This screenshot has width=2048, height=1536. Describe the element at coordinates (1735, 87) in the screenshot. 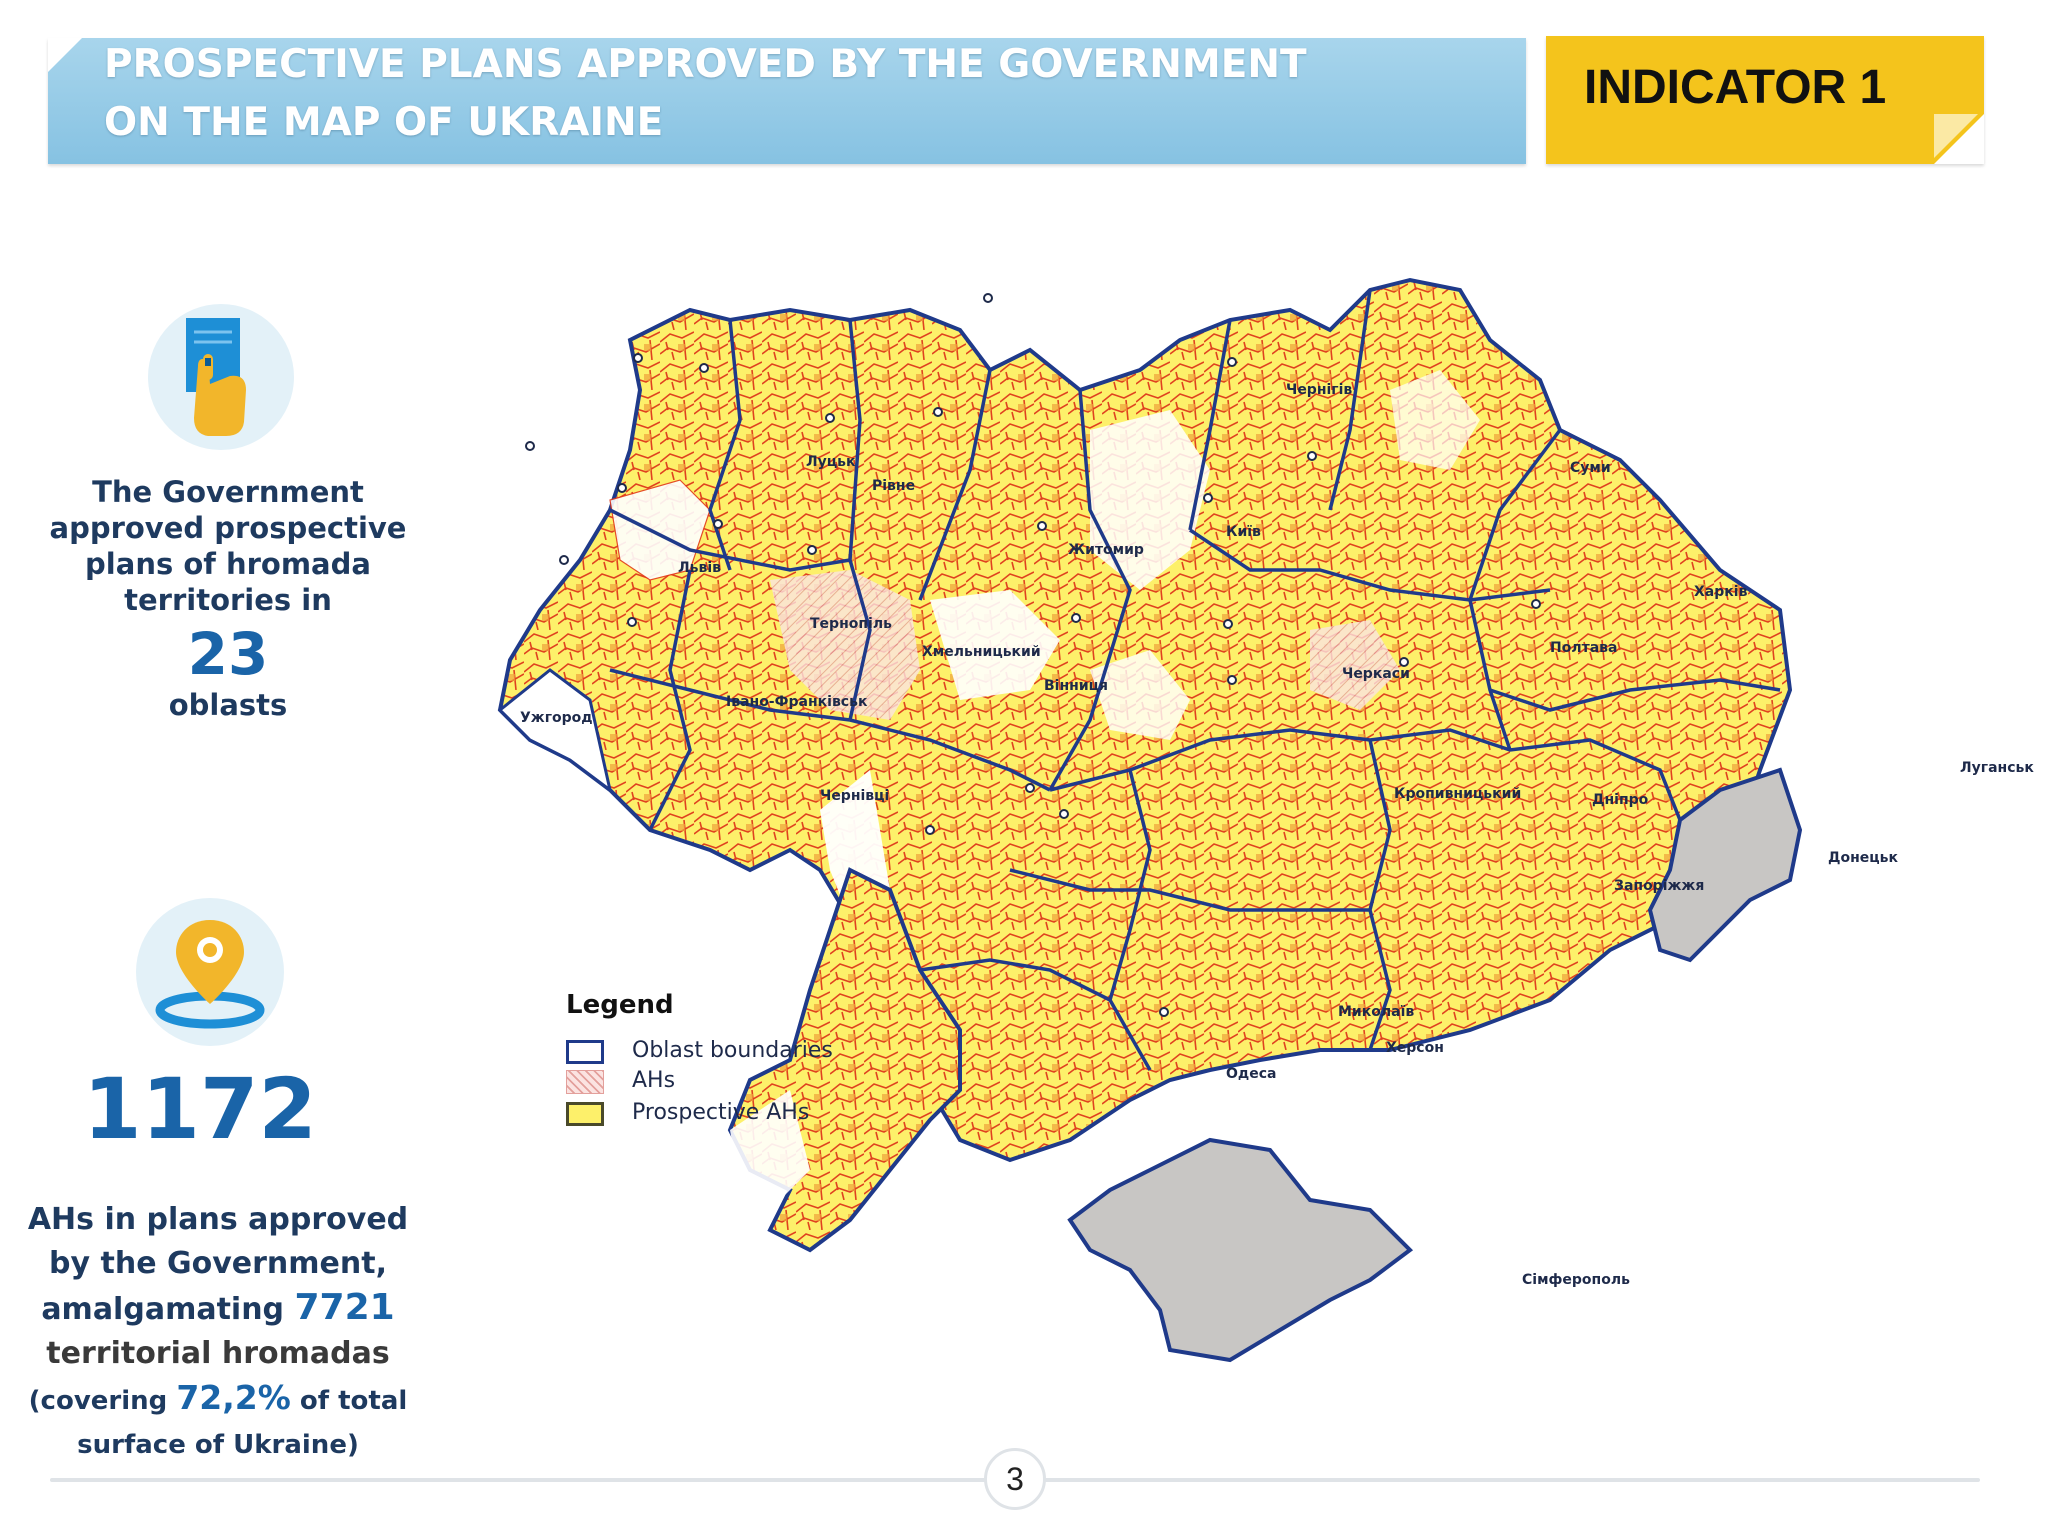

I see `indicator-label: INDICATOR 1` at that location.